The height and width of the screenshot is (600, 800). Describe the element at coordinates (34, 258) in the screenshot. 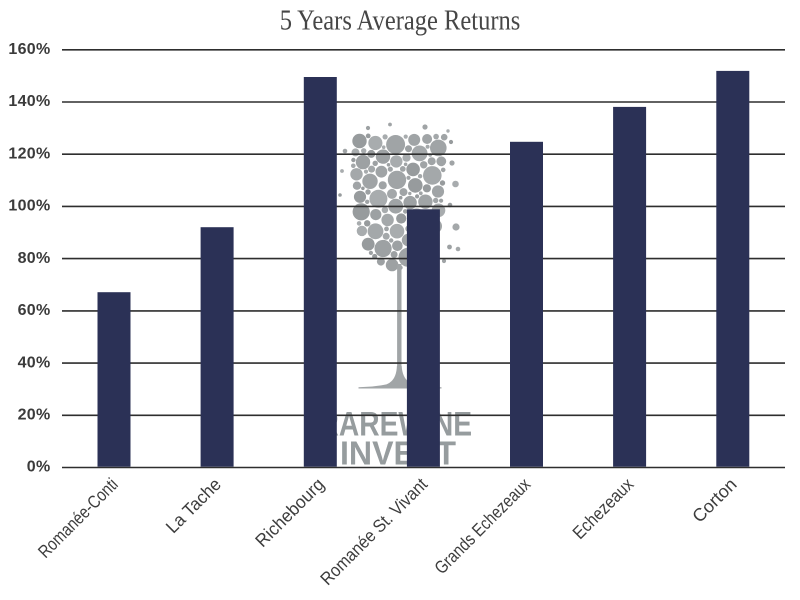

I see `svg-text: 80%` at that location.